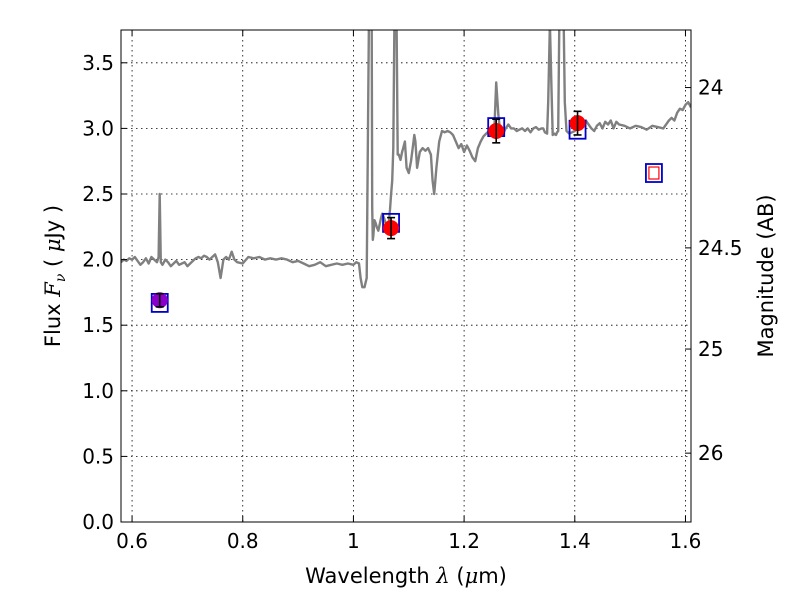 The height and width of the screenshot is (600, 800). I want to click on x-tick-label: 1.2, so click(464, 541).